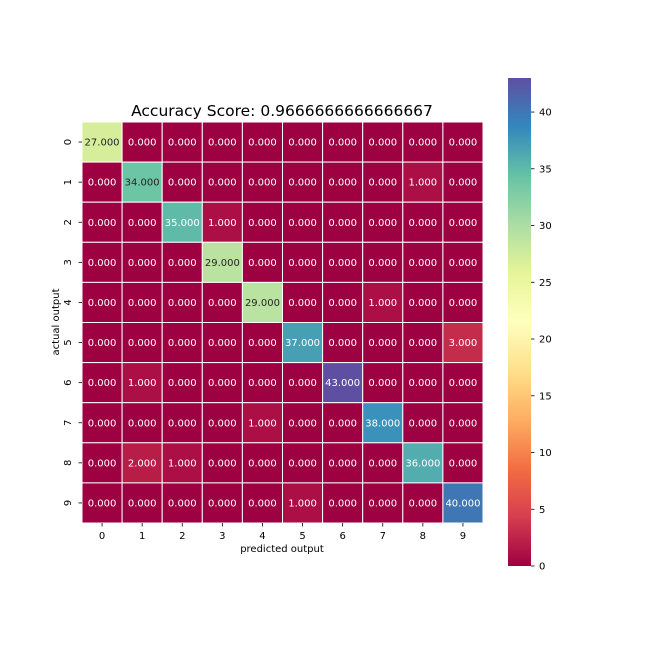 The width and height of the screenshot is (648, 652). Describe the element at coordinates (463, 536) in the screenshot. I see `x-tick-label: 9` at that location.